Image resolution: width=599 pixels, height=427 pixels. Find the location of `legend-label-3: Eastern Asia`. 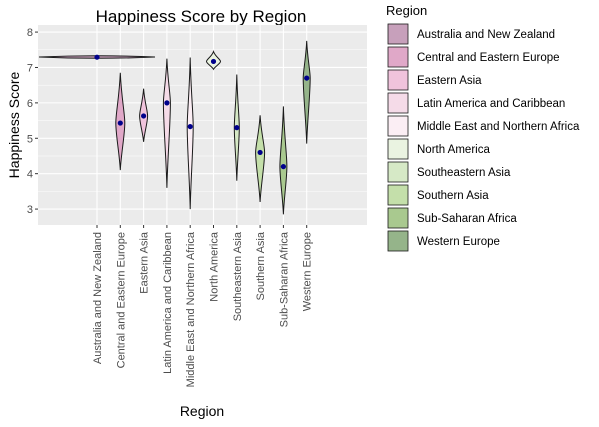

legend-label-3: Eastern Asia is located at coordinates (449, 81).